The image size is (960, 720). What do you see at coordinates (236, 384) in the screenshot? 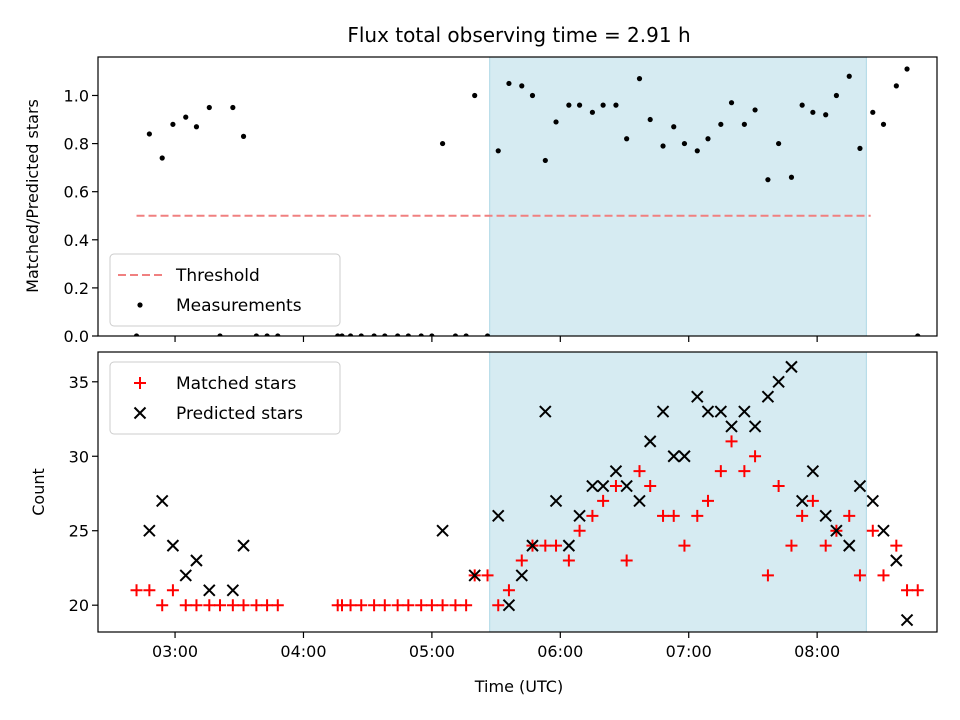
I see `legend-label: Matched stars` at bounding box center [236, 384].